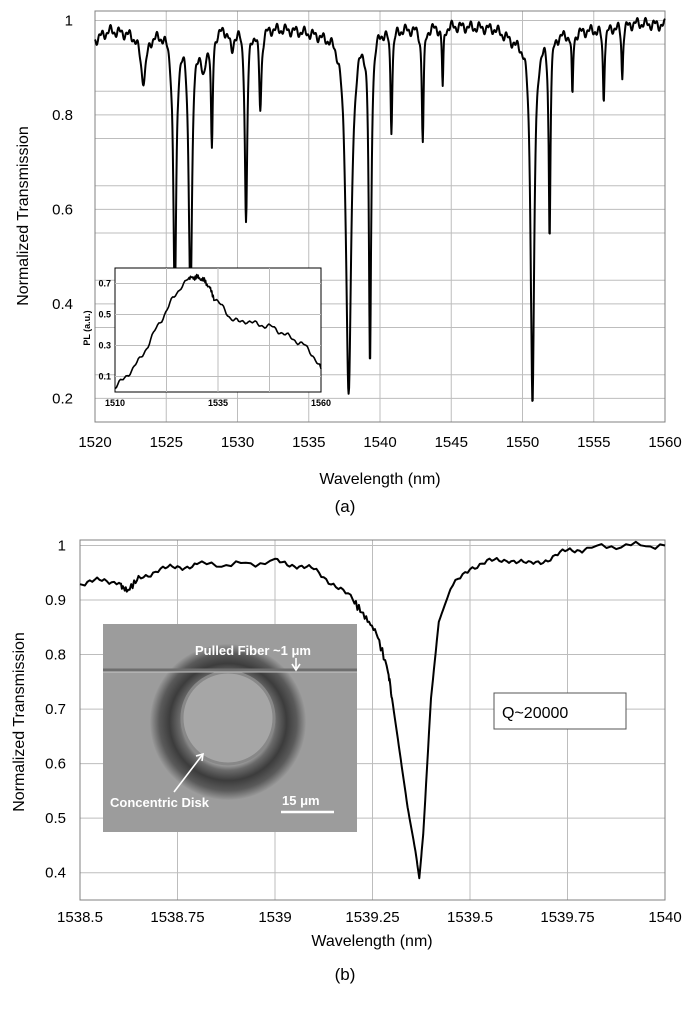  I want to click on inset-pl-y-tick-label: 0.7, so click(104, 284).